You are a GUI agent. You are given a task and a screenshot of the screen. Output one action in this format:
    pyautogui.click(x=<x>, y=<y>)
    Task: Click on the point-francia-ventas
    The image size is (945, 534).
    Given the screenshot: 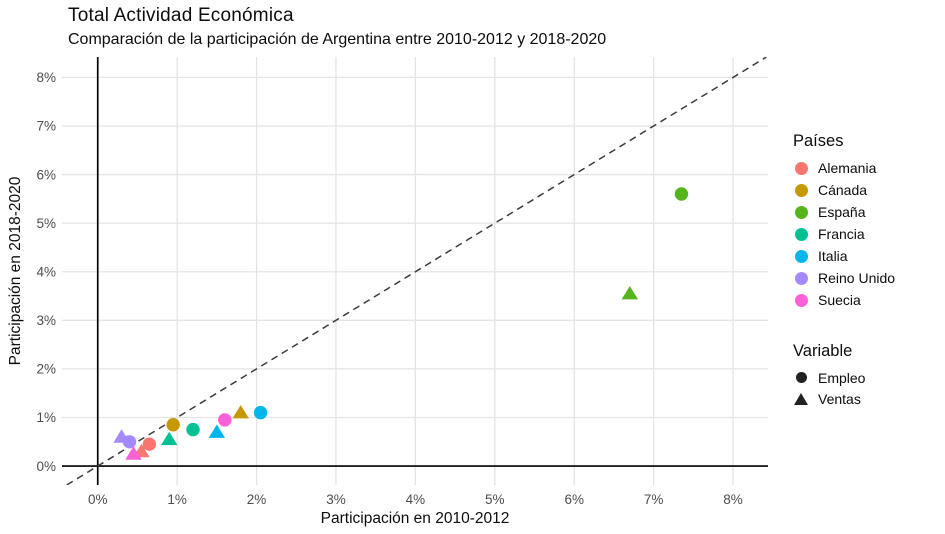 What is the action you would take?
    pyautogui.click(x=169, y=438)
    